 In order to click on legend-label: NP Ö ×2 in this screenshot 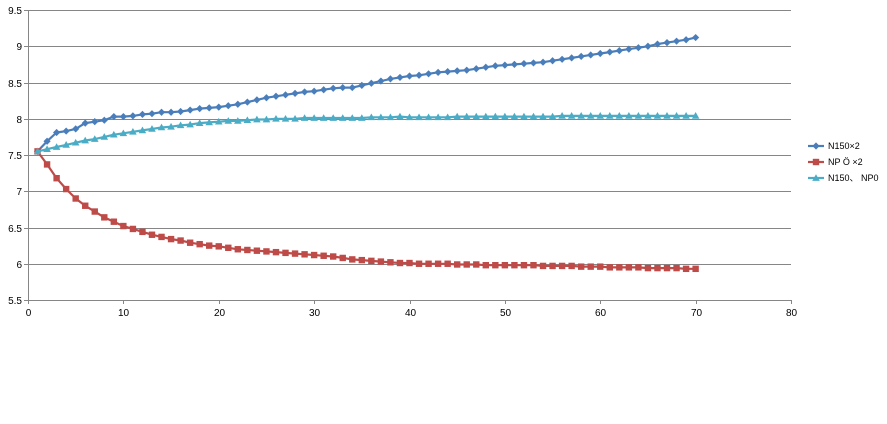, I will do `click(845, 162)`.